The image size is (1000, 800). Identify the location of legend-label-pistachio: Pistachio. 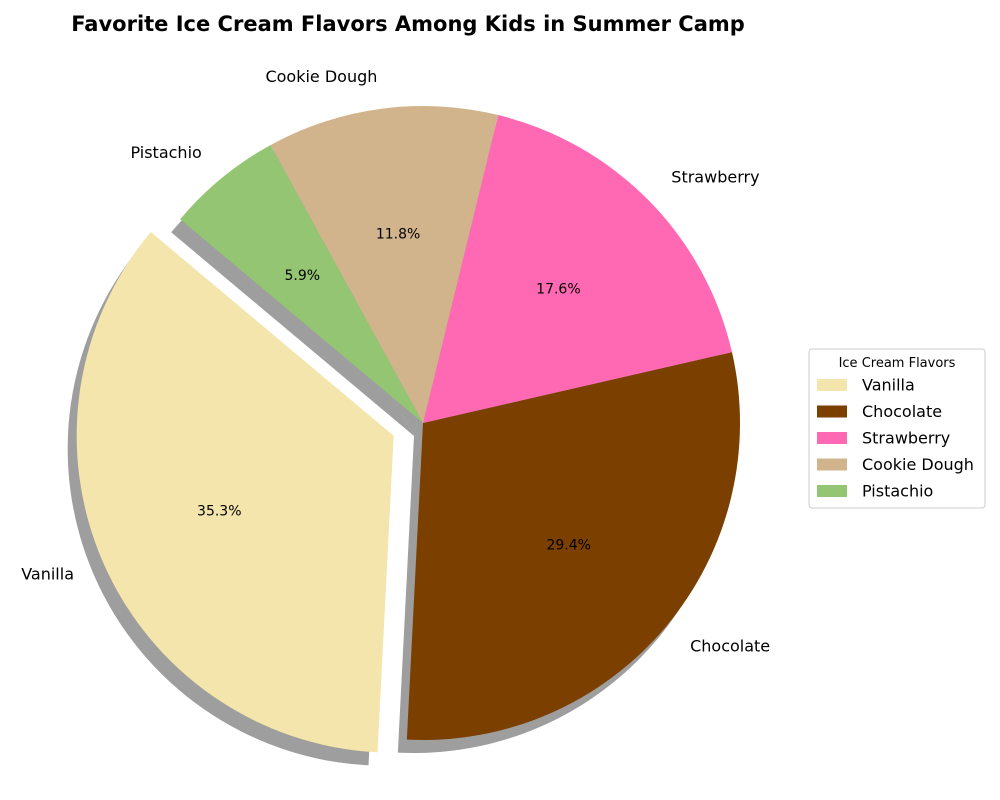
(897, 491).